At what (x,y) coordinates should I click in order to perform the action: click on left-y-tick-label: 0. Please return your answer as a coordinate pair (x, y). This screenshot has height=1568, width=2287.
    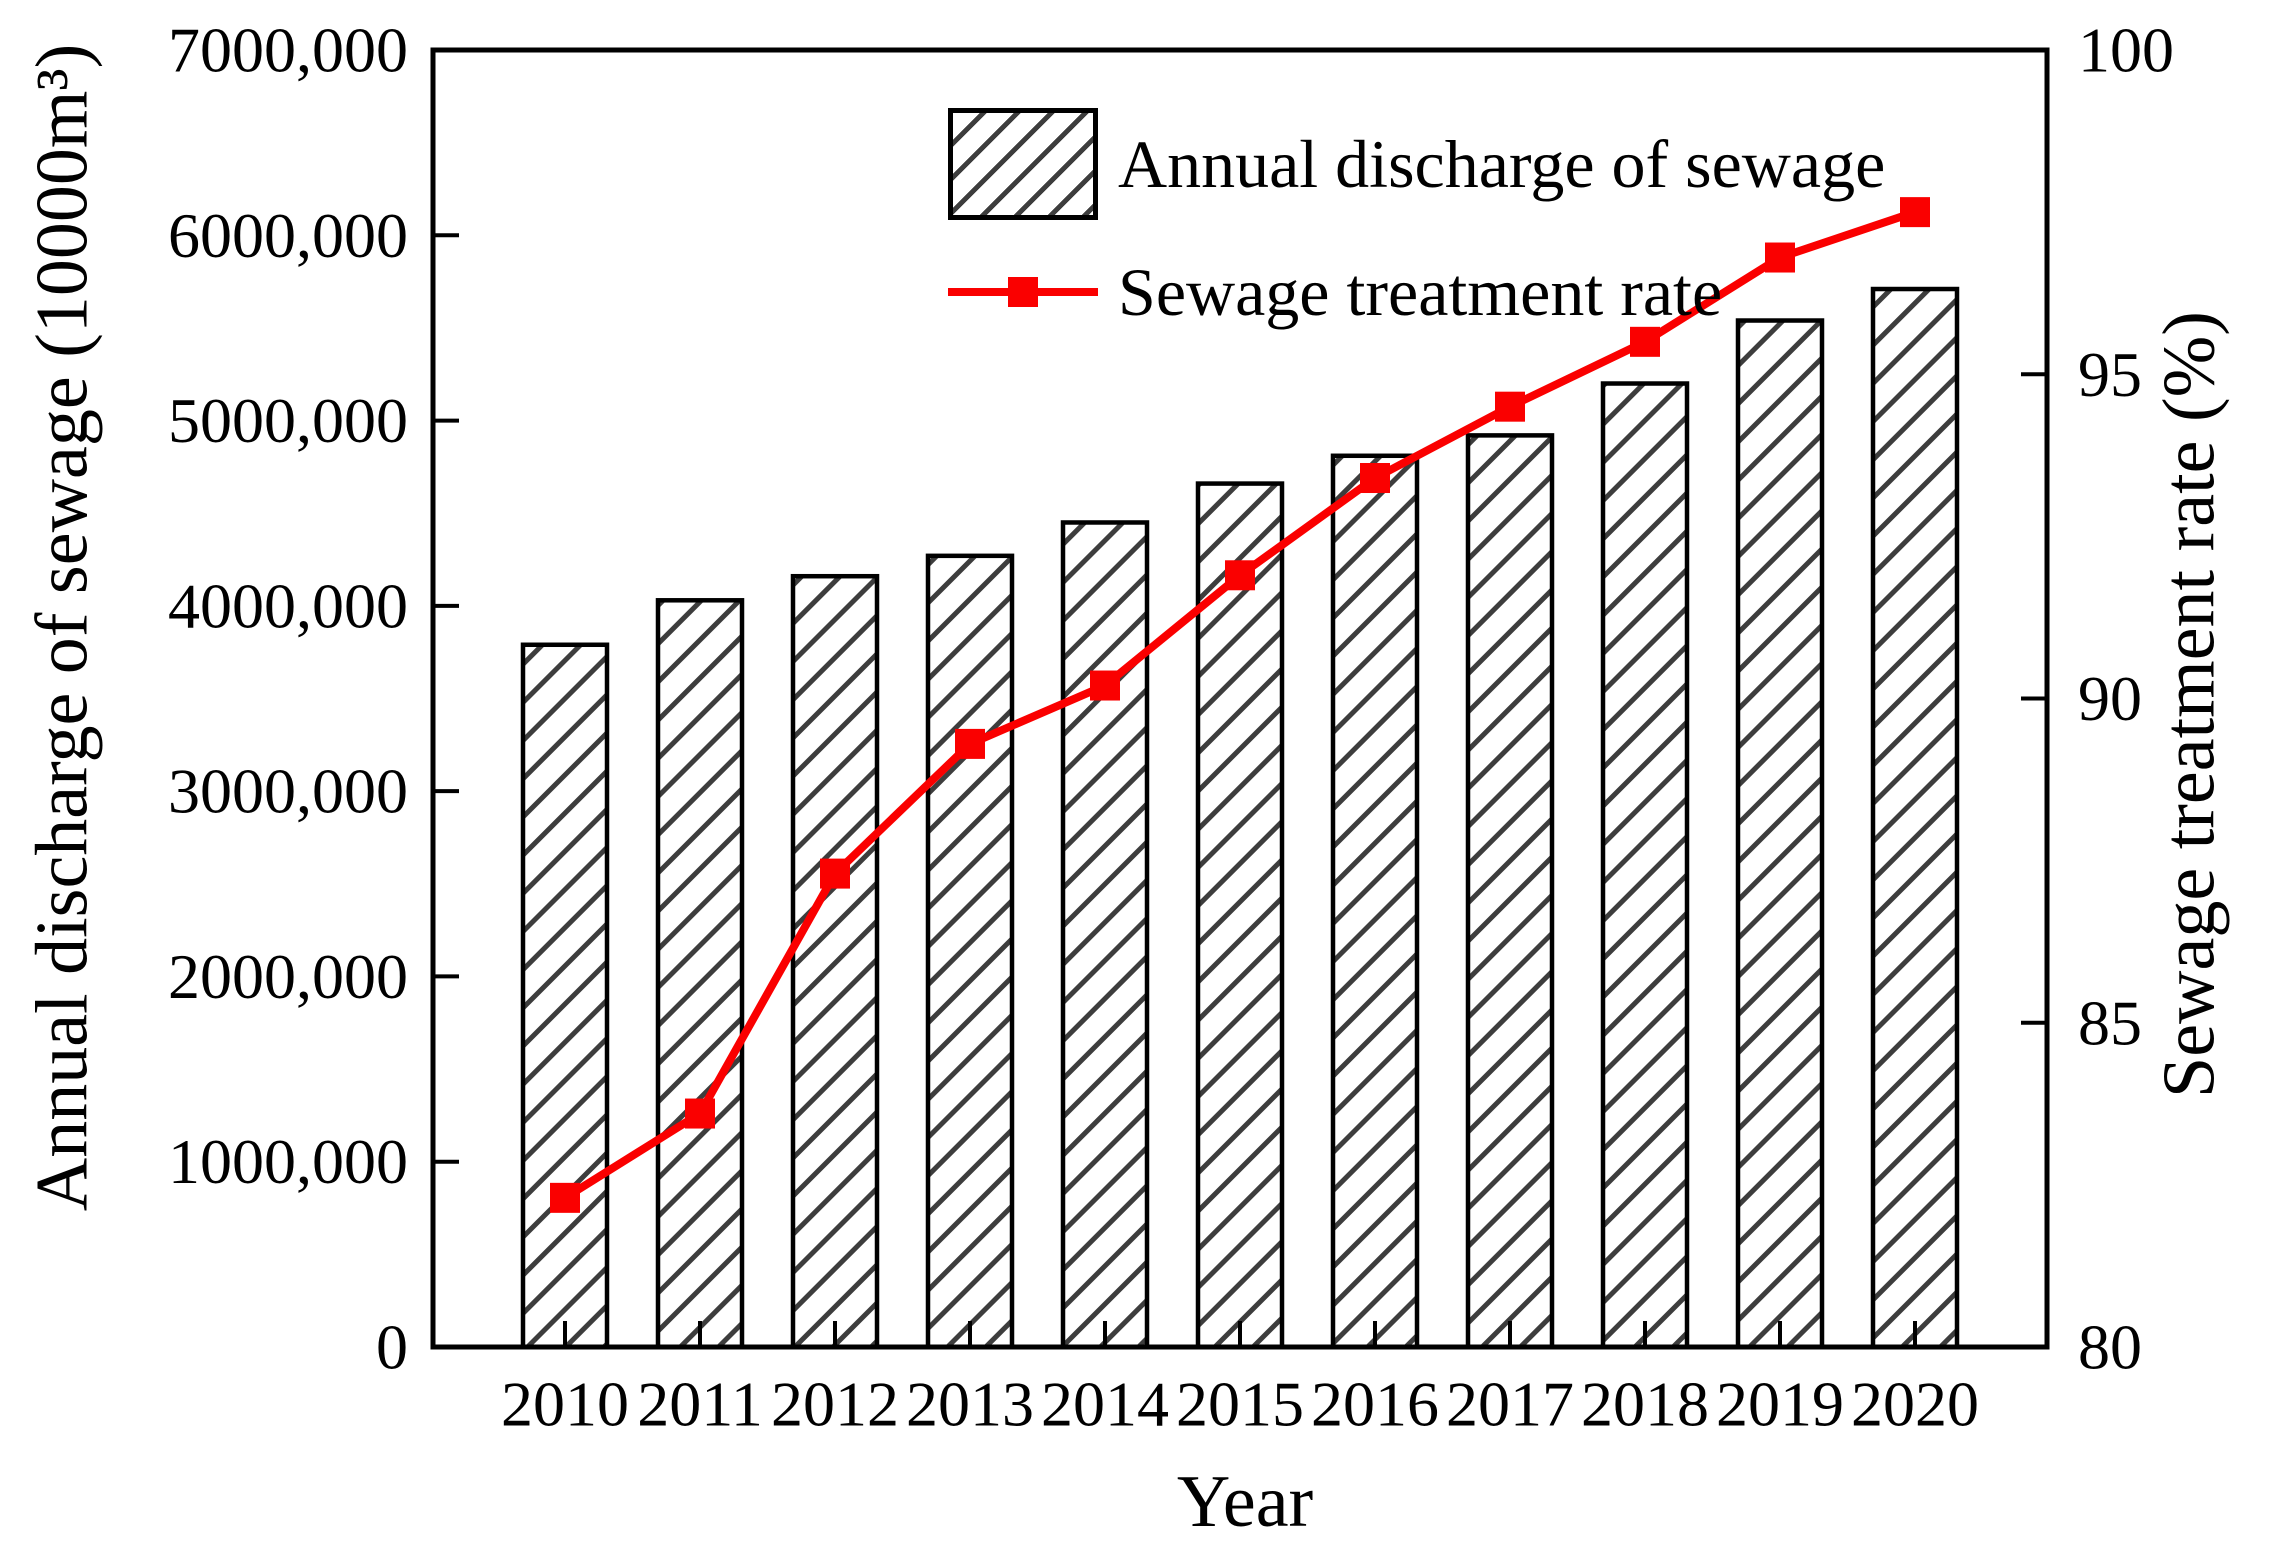
    Looking at the image, I should click on (392, 1347).